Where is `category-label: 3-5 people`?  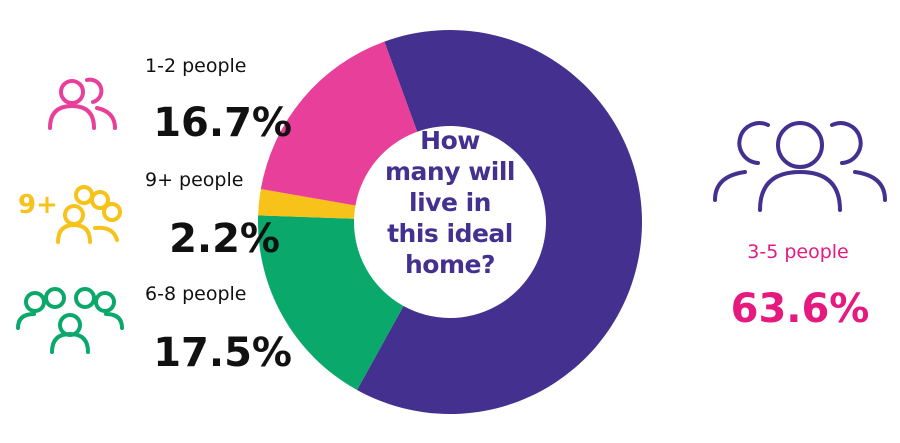
category-label: 3-5 people is located at coordinates (797, 252).